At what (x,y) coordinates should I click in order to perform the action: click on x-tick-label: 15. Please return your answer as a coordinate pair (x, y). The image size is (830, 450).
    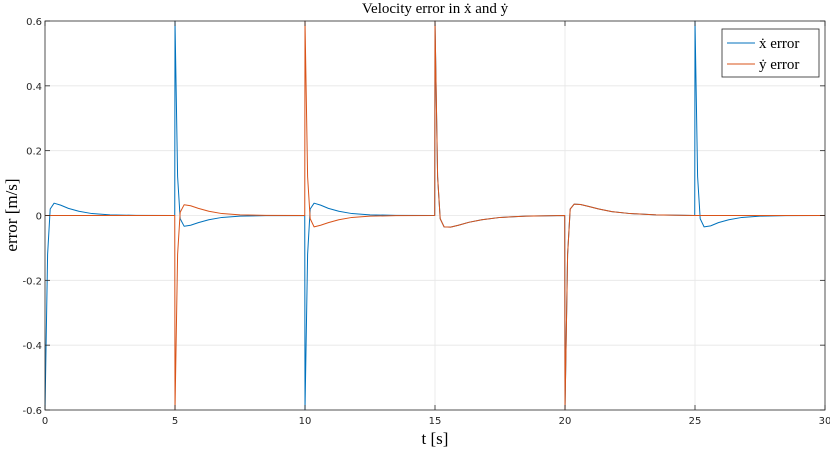
    Looking at the image, I should click on (435, 421).